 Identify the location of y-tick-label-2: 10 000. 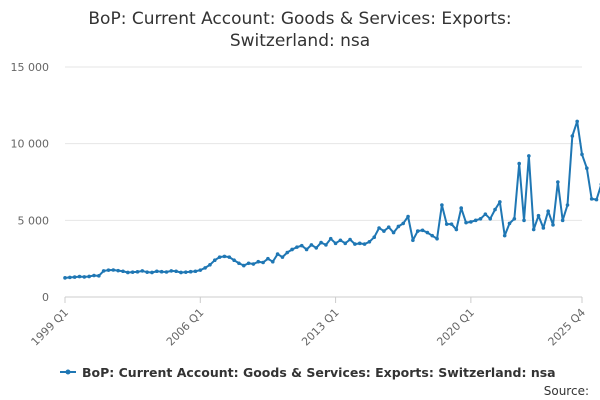
(30, 144).